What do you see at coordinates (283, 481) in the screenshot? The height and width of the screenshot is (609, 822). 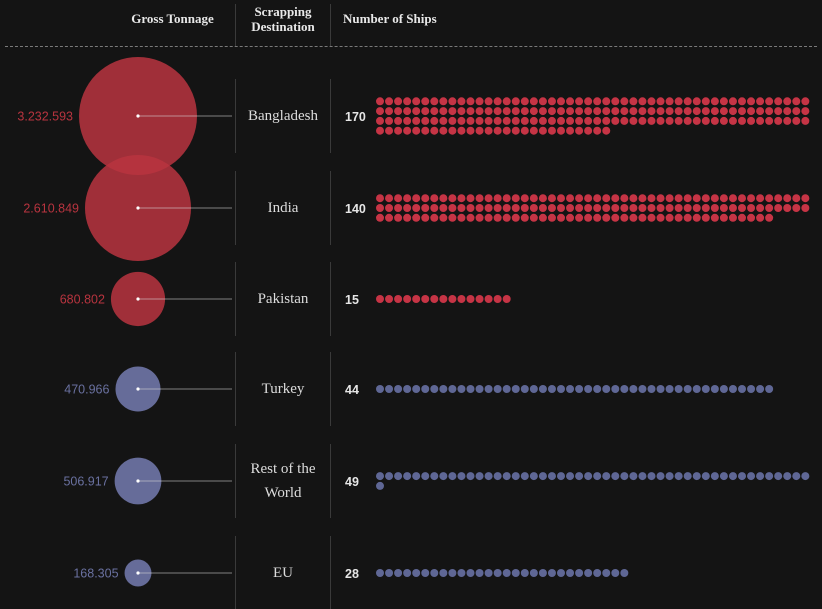 I see `destination-label: Rest of the World` at bounding box center [283, 481].